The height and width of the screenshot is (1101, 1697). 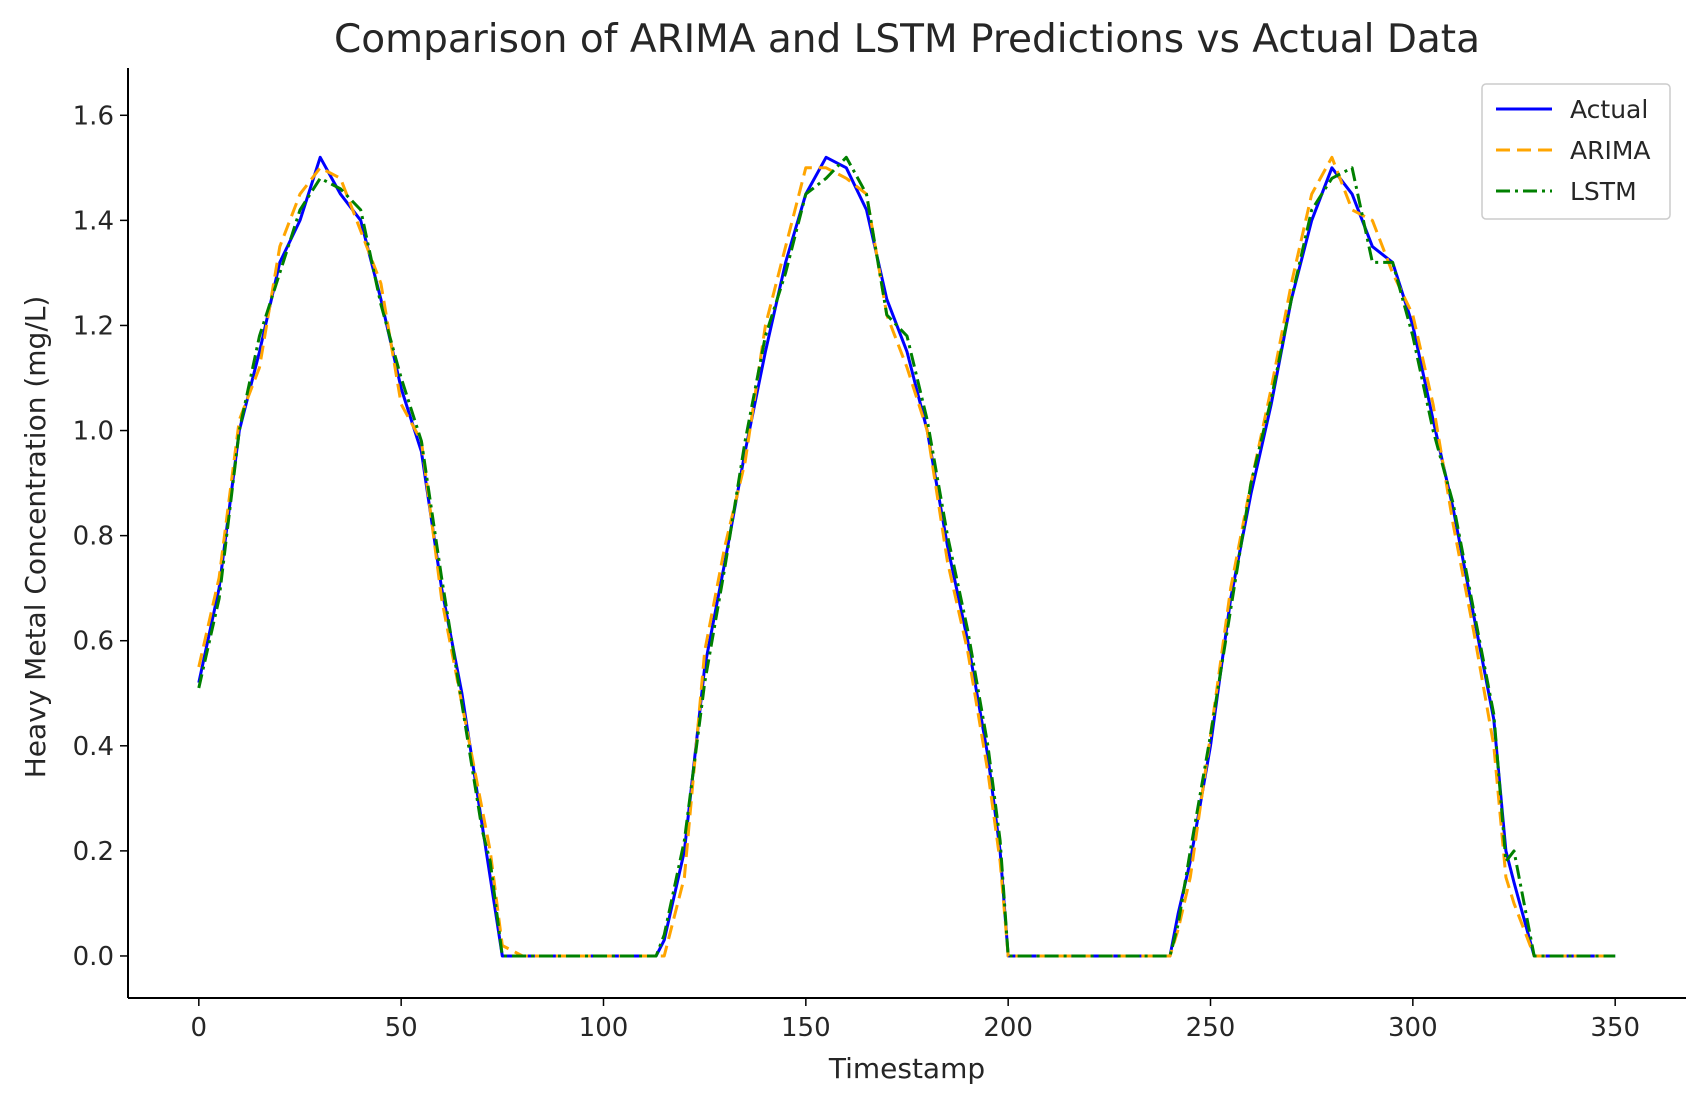 What do you see at coordinates (906, 1068) in the screenshot?
I see `x-axis-label: Timestamp` at bounding box center [906, 1068].